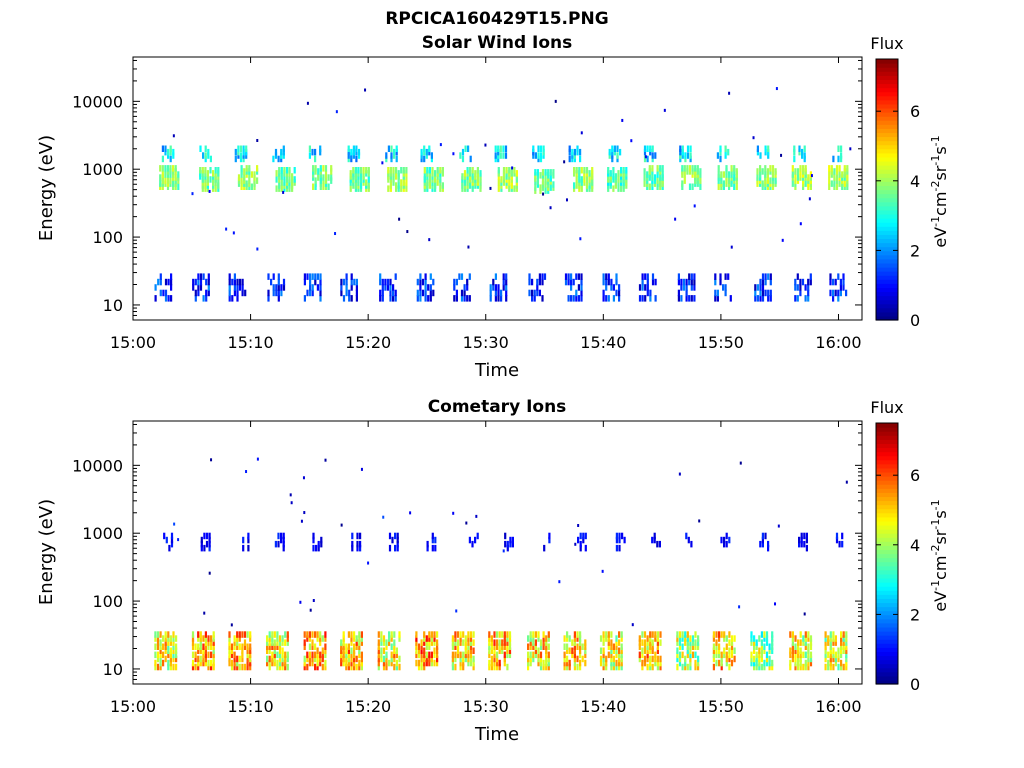 This screenshot has height=768, width=1024. What do you see at coordinates (915, 250) in the screenshot?
I see `colorbar-tick-label: 2` at bounding box center [915, 250].